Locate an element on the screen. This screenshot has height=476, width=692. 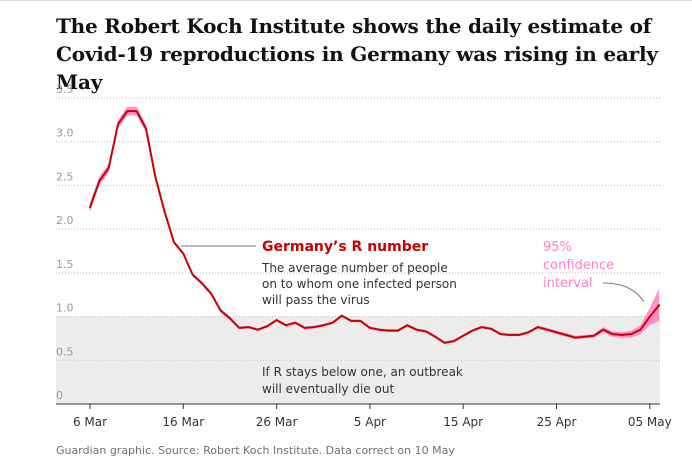
y-axis-ticks: 0 0.5 1.0 1.5 2.0 2.5 3.0 3.5 is located at coordinates (65, 242).